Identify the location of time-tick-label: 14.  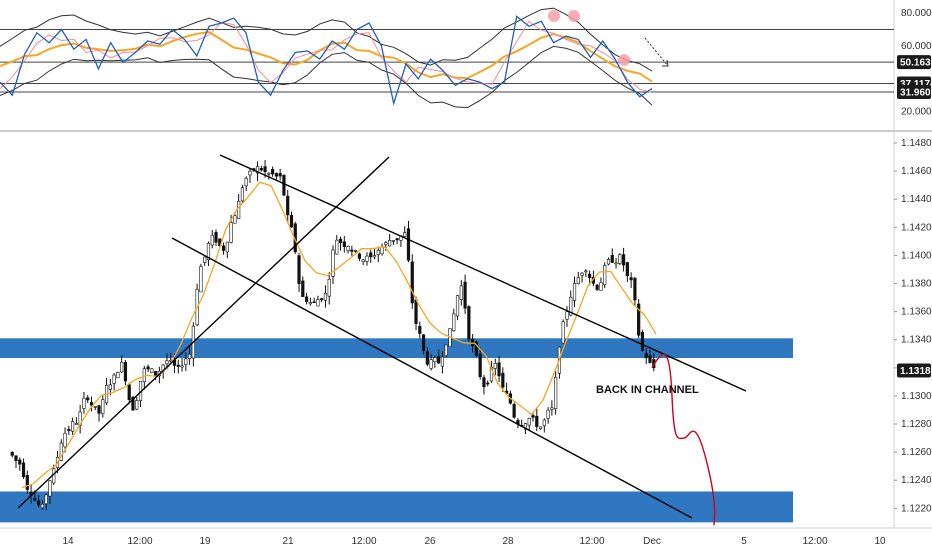
(68, 541).